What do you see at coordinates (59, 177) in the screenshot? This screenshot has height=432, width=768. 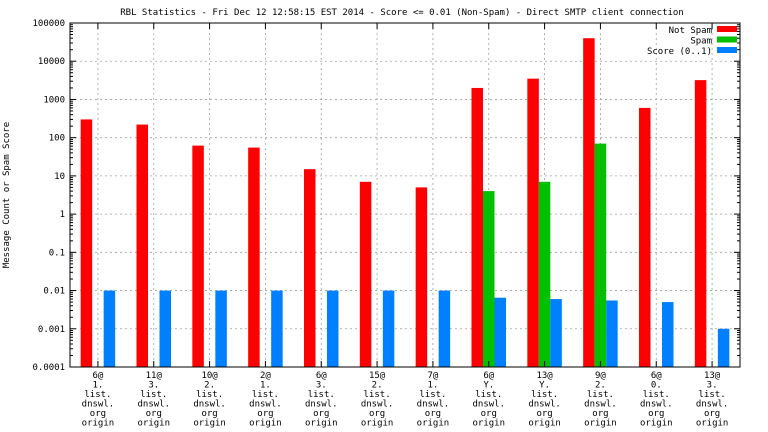 I see `y-tick-label: 10` at bounding box center [59, 177].